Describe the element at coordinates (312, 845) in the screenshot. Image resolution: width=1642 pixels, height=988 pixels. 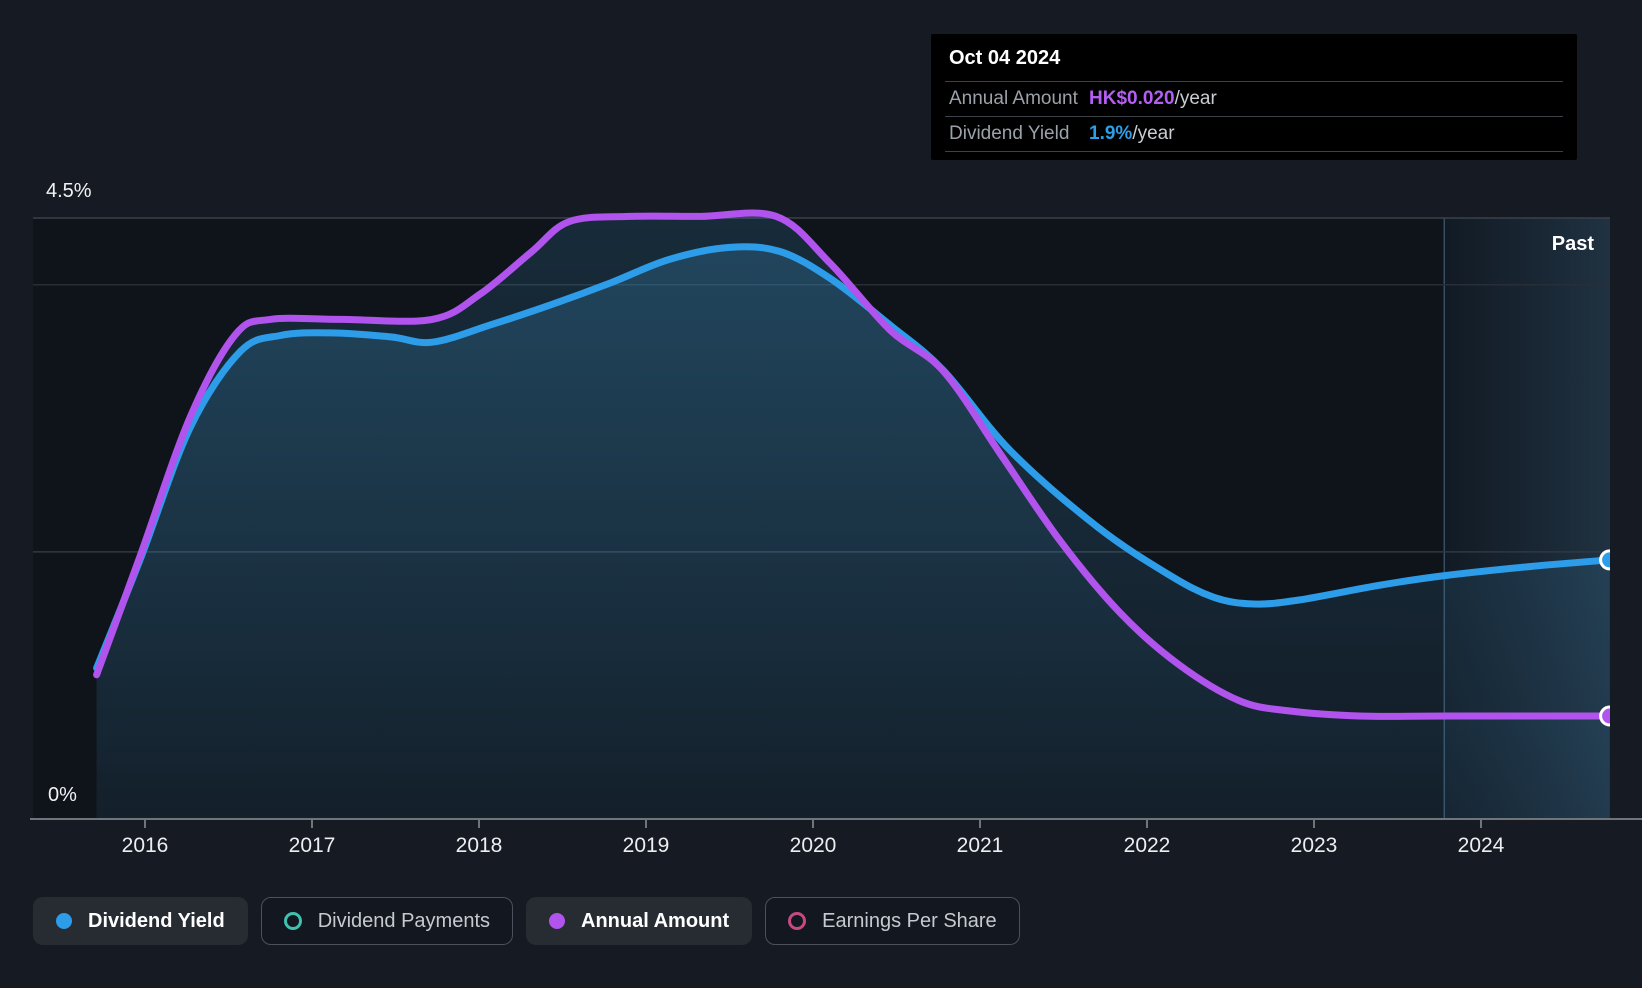
I see `x-axis-label-2017: 2017` at that location.